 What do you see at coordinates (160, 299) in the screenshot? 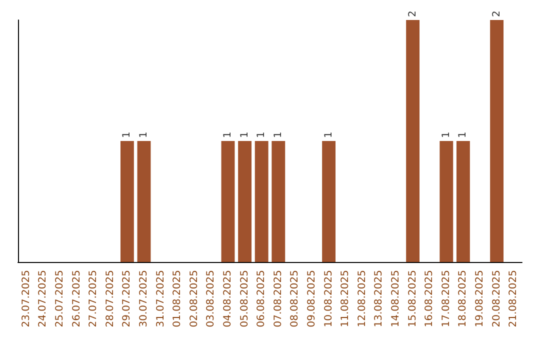
I see `x-tick-label: 31.07.2025` at bounding box center [160, 299].